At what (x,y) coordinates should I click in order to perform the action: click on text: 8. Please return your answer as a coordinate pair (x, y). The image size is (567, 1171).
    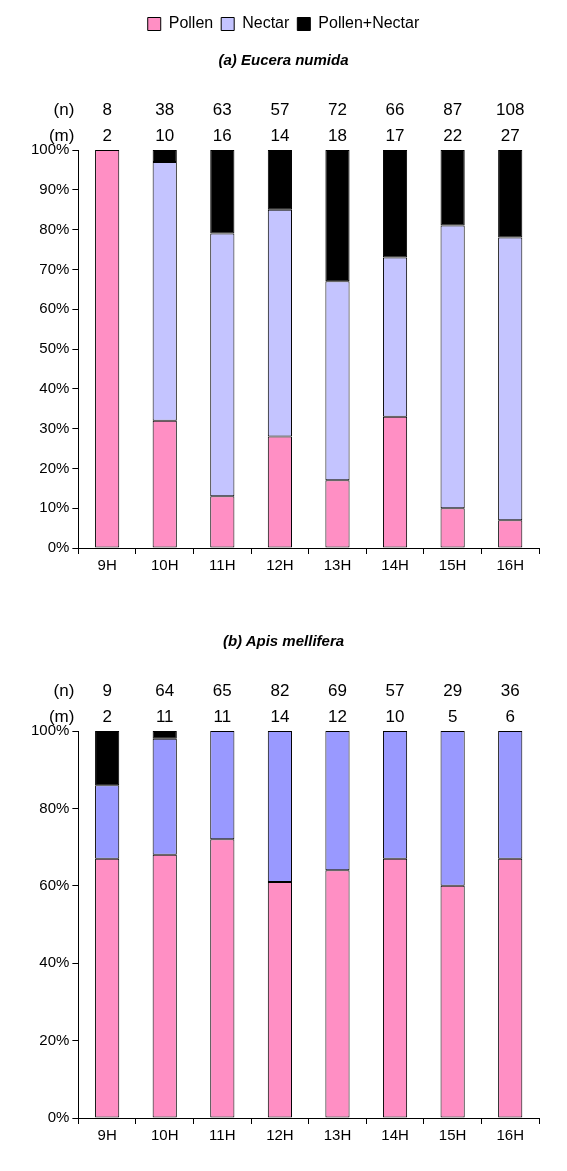
    Looking at the image, I should click on (107, 109).